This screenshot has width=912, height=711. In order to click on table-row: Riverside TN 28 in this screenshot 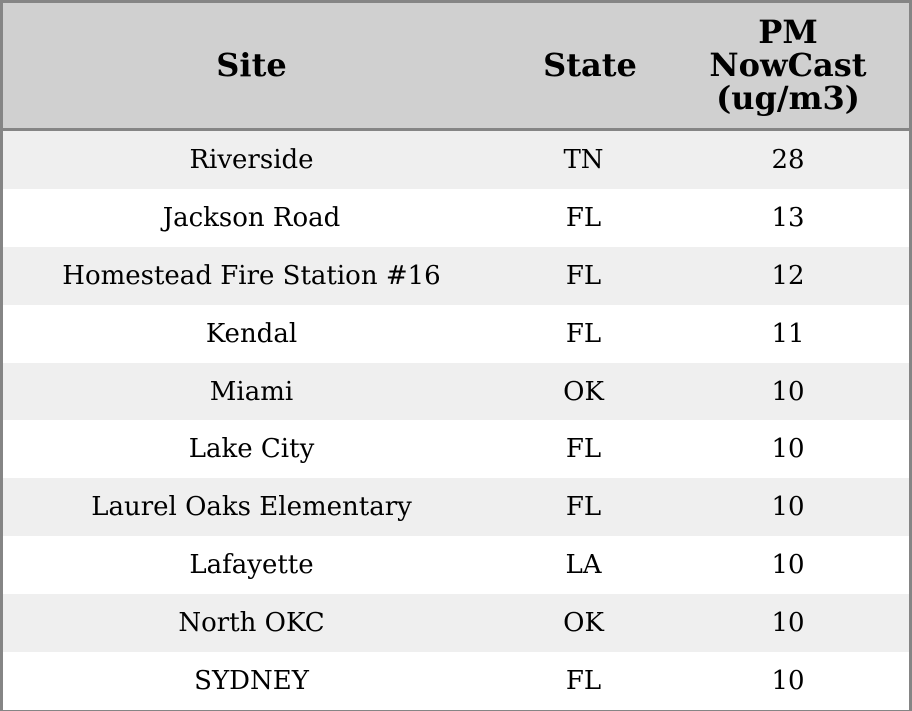, I will do `click(456, 159)`.